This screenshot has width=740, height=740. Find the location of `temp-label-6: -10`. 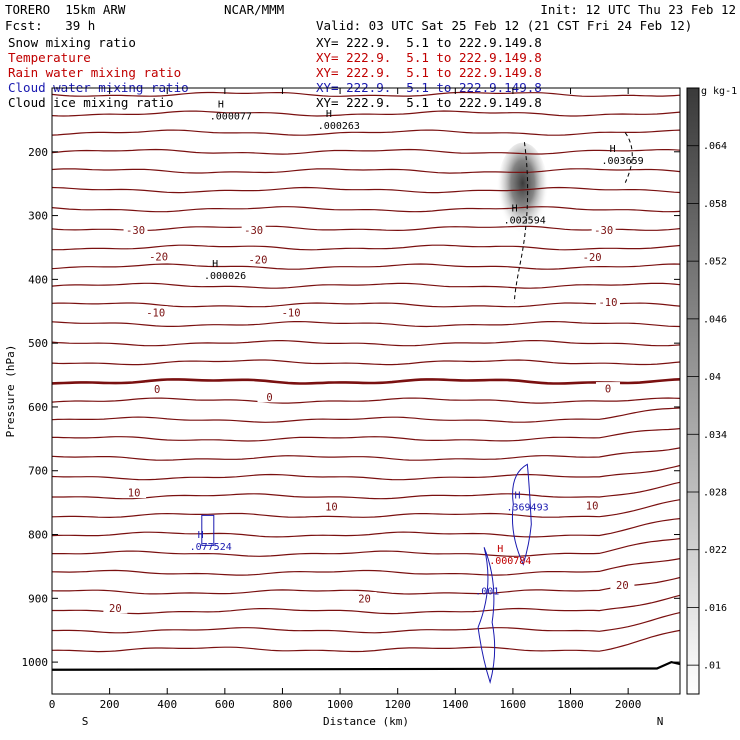

temp-label-6: -10 is located at coordinates (155, 314).